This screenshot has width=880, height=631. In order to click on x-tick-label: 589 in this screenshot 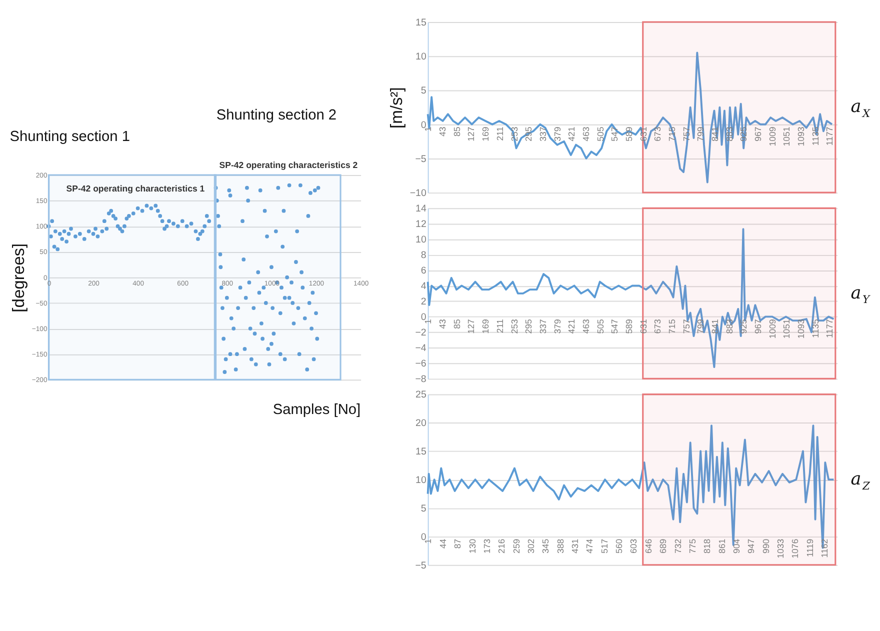, I will do `click(629, 134)`.